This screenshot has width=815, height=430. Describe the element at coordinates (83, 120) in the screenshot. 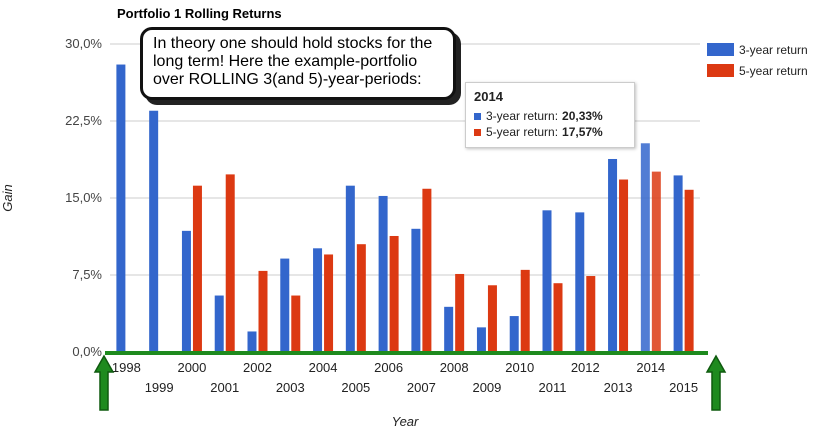

I see `y-tick-label: 22,5%` at that location.